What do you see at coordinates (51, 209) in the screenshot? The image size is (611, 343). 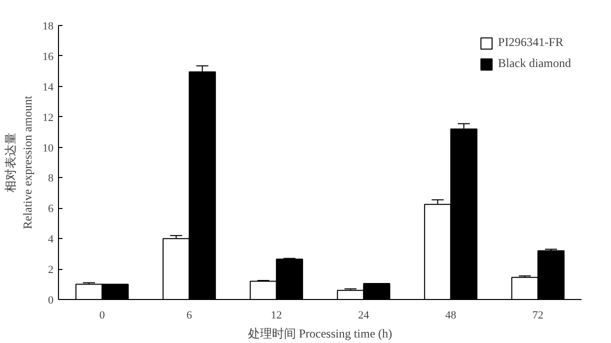 I see `y-tick-label: 6` at bounding box center [51, 209].